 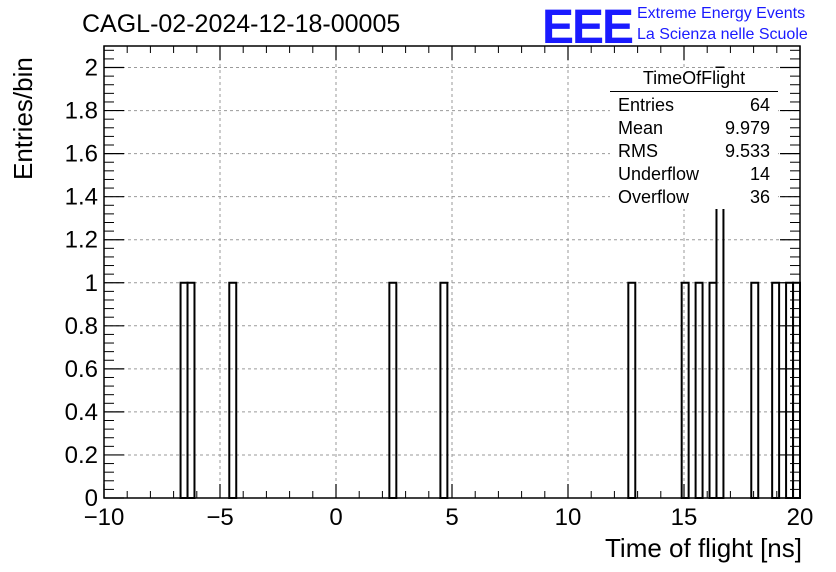 I want to click on y-tick-label: 1.8, so click(x=81, y=111).